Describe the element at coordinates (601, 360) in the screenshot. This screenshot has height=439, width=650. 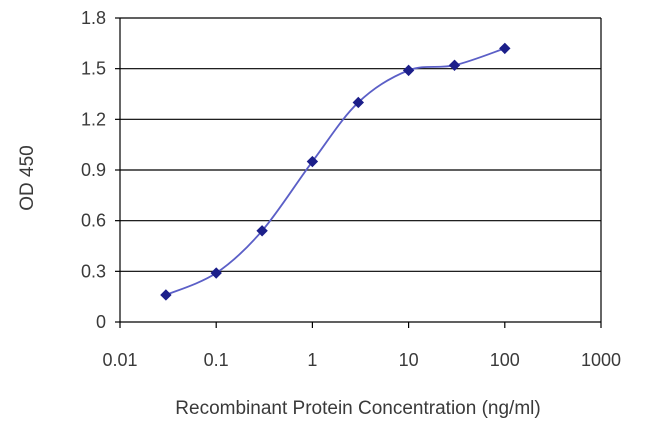
I see `x-tick-label: 1000` at that location.